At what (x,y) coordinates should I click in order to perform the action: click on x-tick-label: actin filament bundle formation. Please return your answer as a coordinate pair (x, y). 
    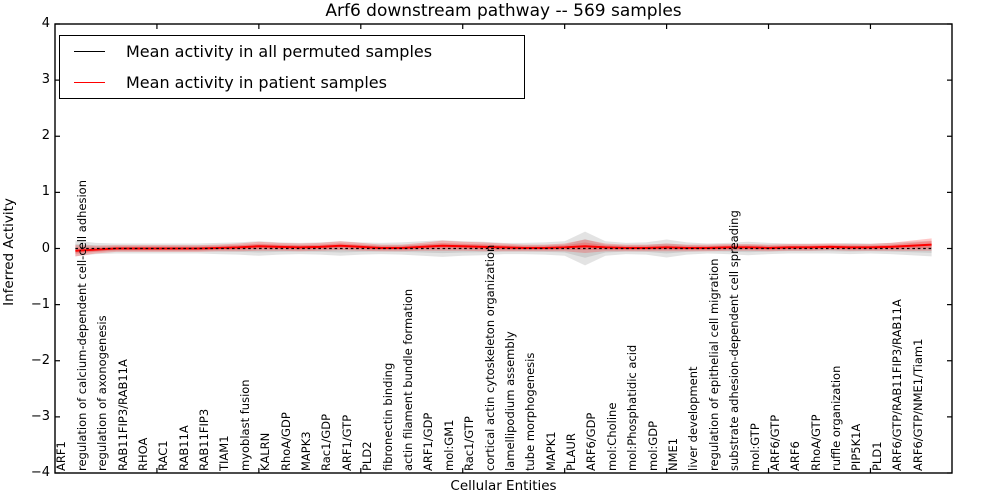
    Looking at the image, I should click on (407, 379).